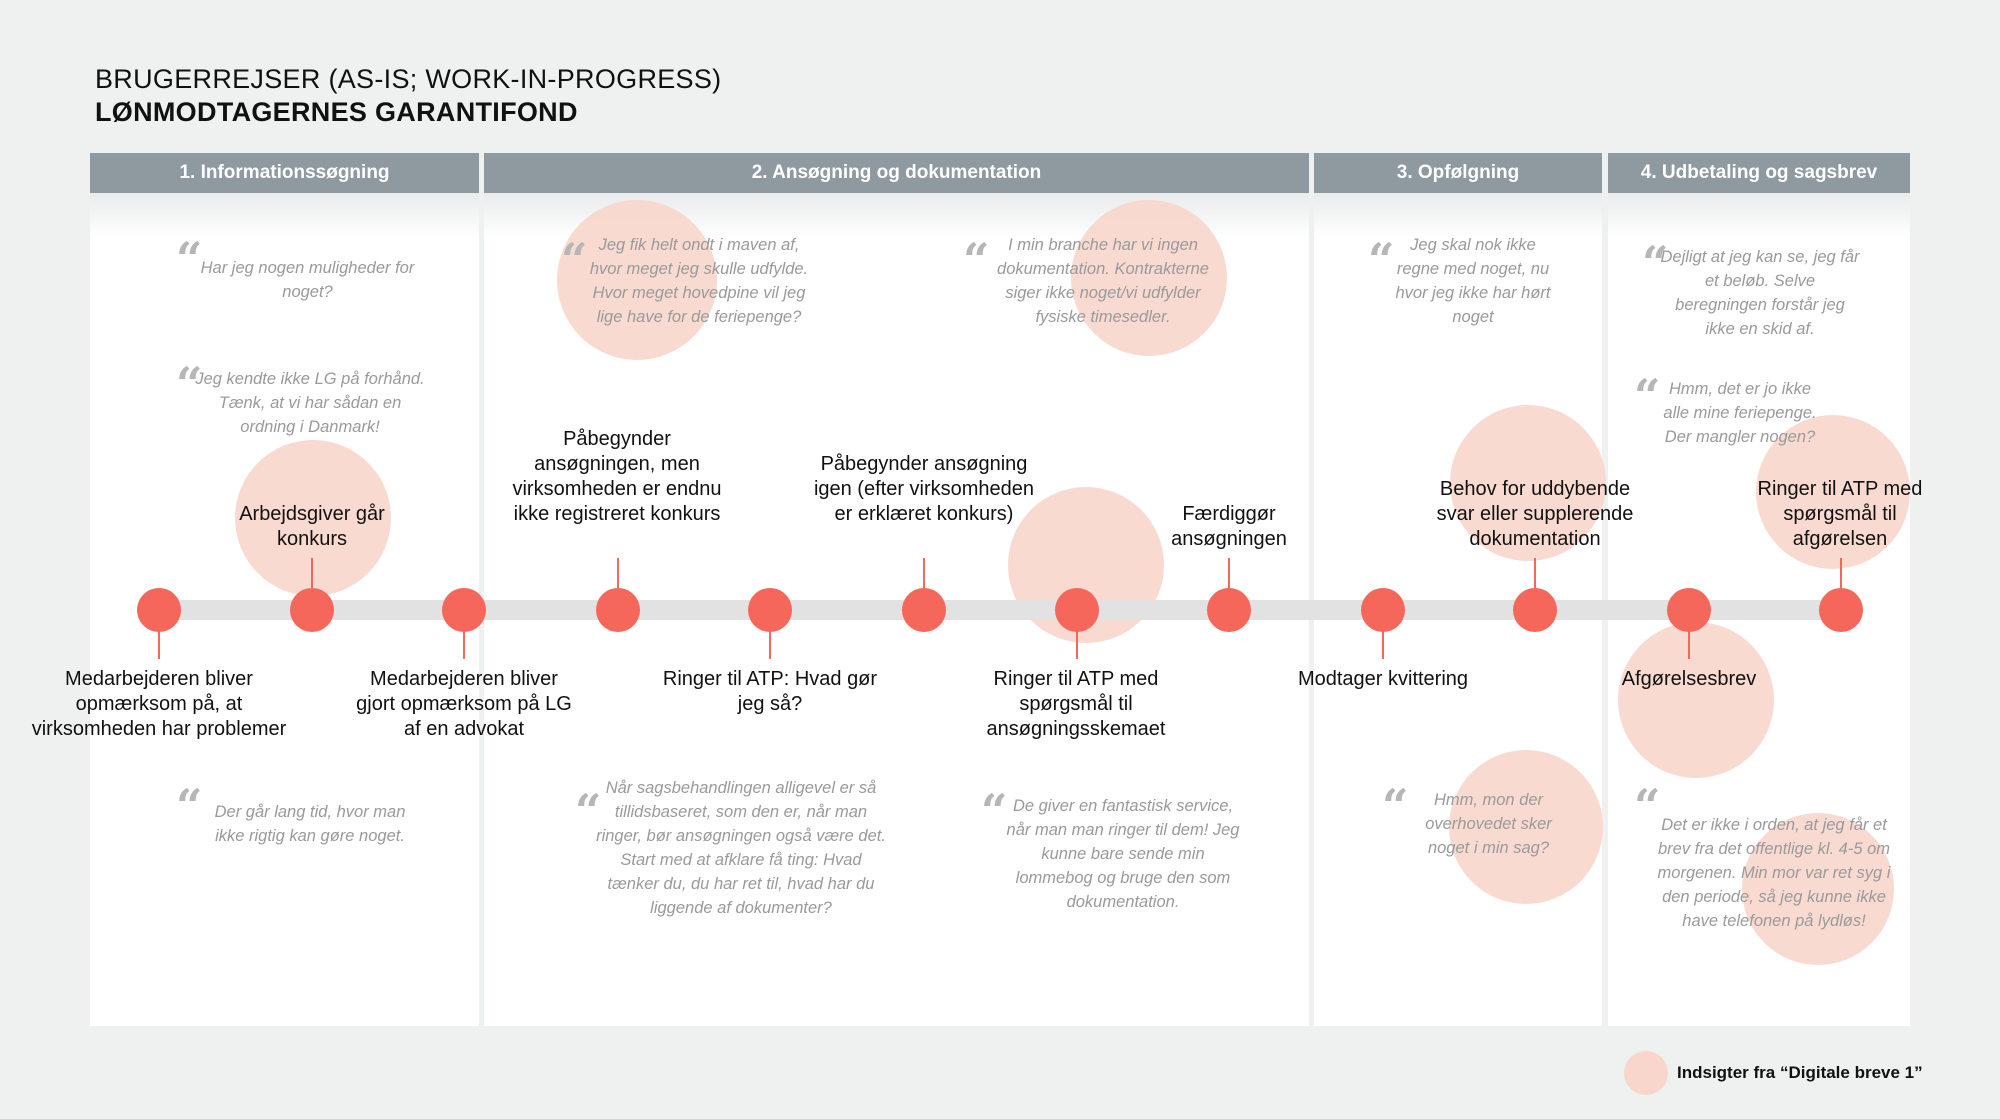 The height and width of the screenshot is (1119, 2000). What do you see at coordinates (1646, 1073) in the screenshot?
I see `legend-insight-swatch` at bounding box center [1646, 1073].